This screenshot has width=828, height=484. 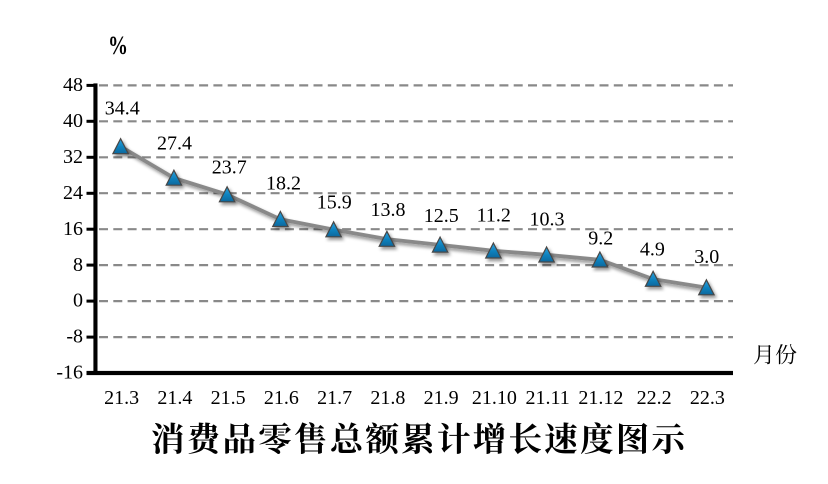 I want to click on svg-text: 23.7, so click(x=229, y=168).